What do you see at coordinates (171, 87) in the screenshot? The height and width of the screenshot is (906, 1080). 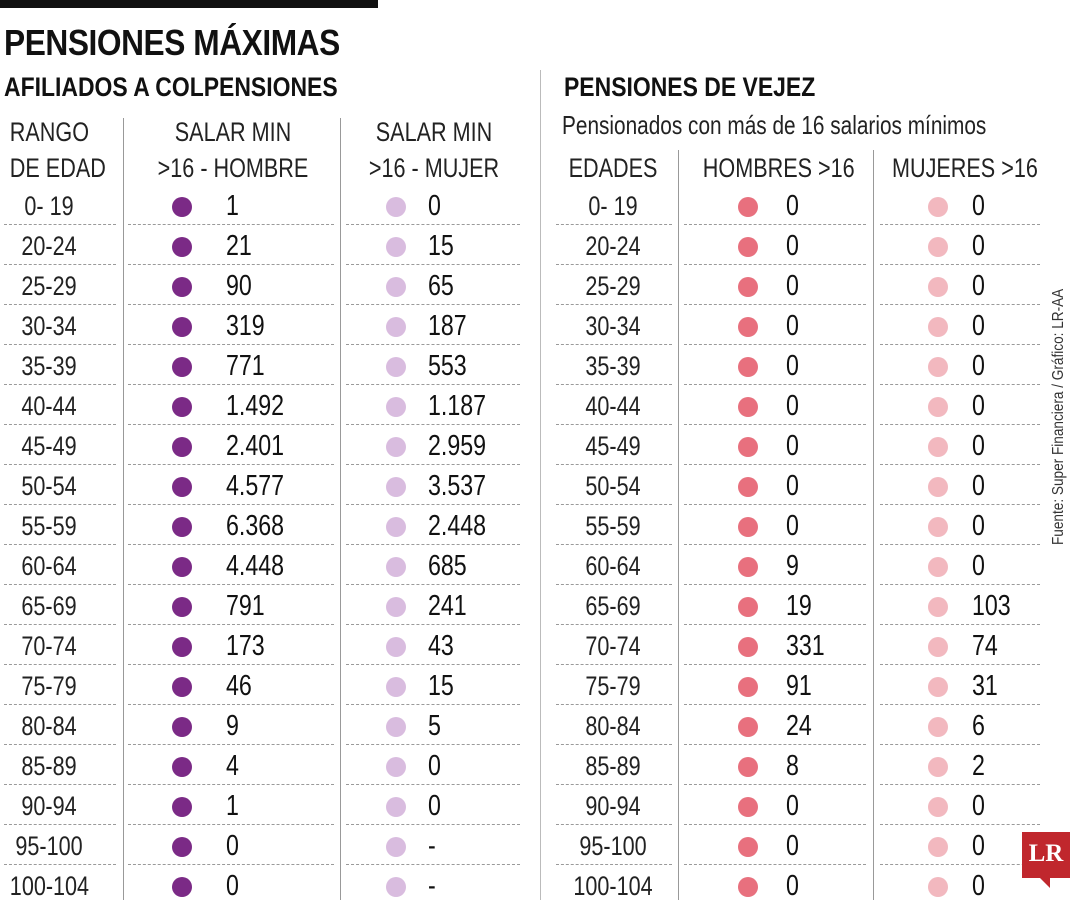 I see `left-table-title: AFILIADOS A COLPENSIONES` at bounding box center [171, 87].